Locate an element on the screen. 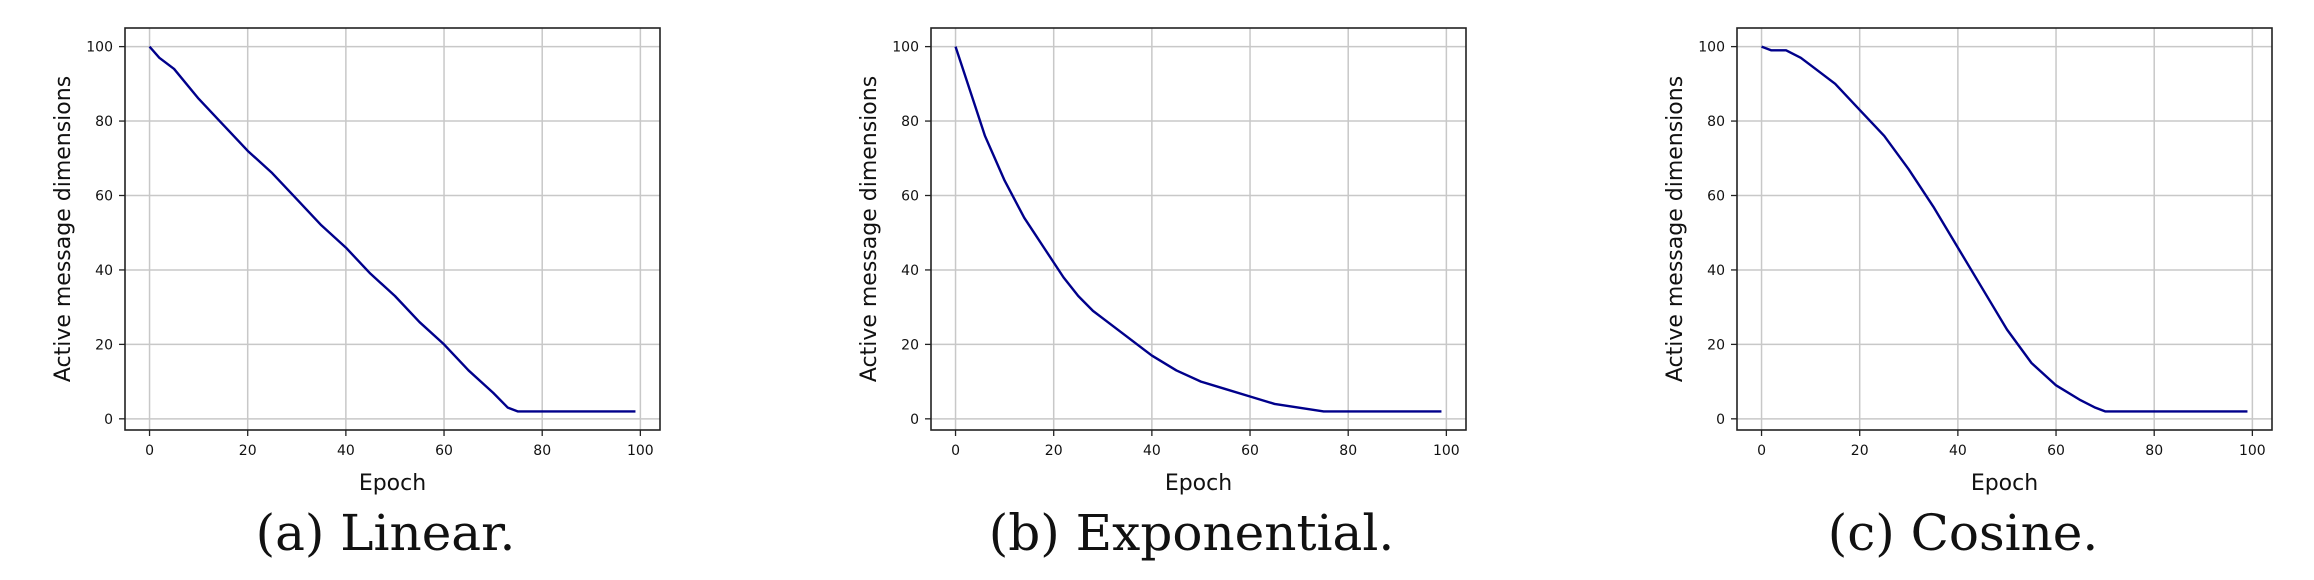 The image size is (2314, 580). caption-linear: (a) Linear. is located at coordinates (385, 533).